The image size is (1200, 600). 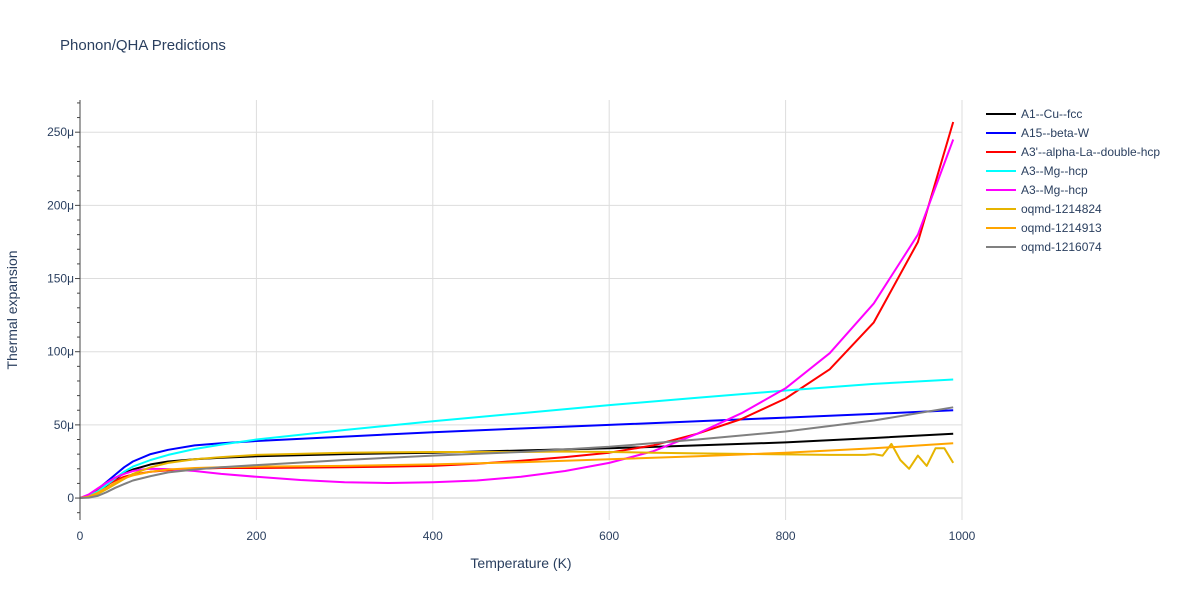 What do you see at coordinates (143, 45) in the screenshot?
I see `chart-title: Phonon/QHA Predictions` at bounding box center [143, 45].